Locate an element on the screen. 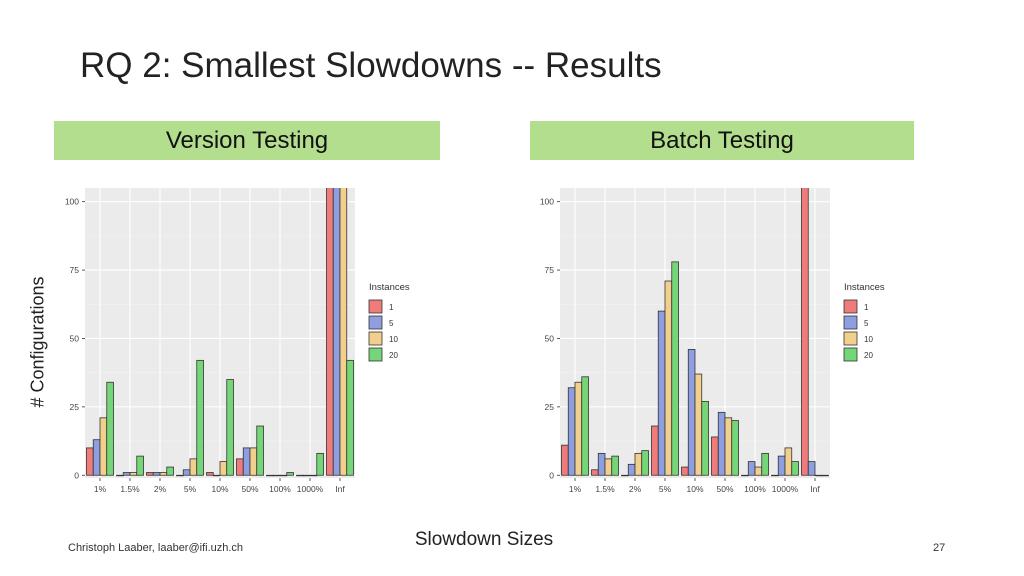 This screenshot has height=576, width=1024. x-tick-label: 2% is located at coordinates (160, 489).